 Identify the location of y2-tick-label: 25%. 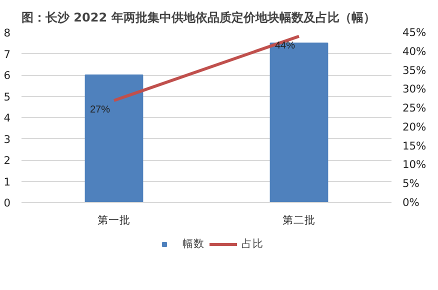
(414, 108).